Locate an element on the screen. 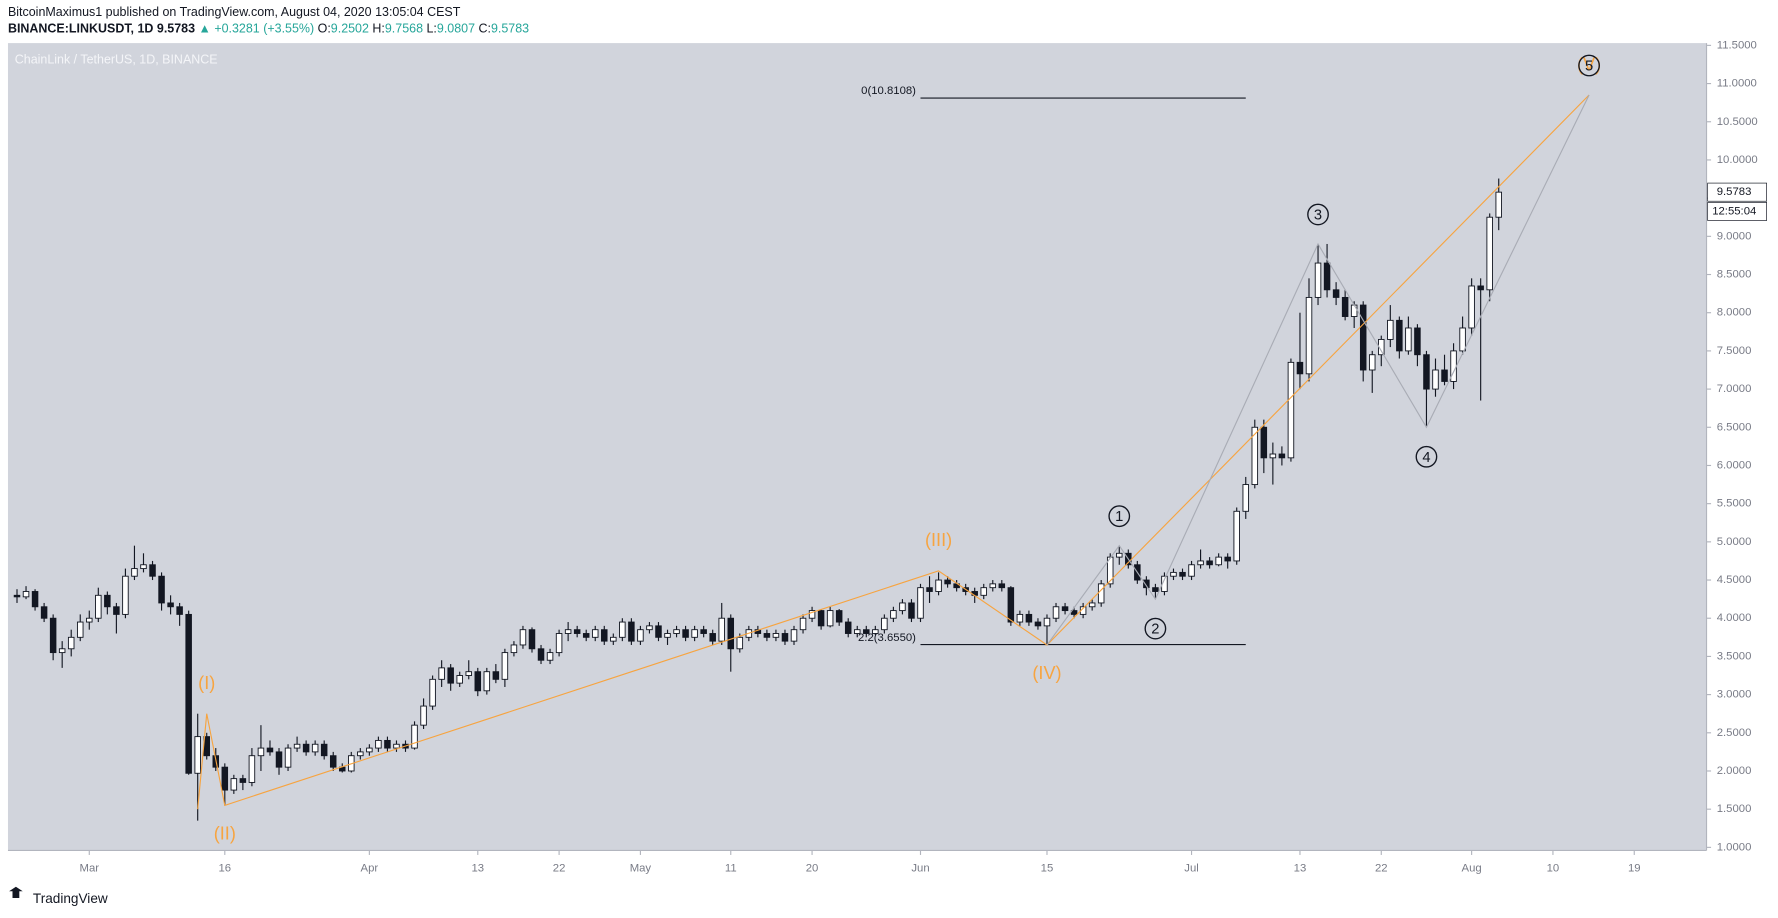  wave-label: 3 is located at coordinates (1318, 216).